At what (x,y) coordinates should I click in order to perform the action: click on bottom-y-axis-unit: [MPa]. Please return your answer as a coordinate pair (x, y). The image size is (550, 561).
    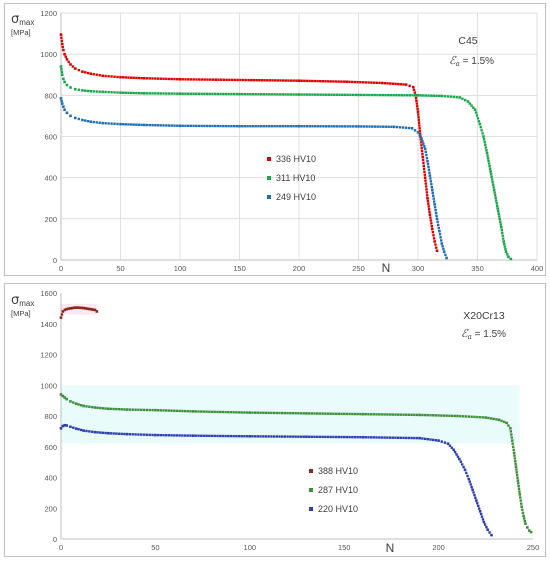
    Looking at the image, I should click on (21, 313).